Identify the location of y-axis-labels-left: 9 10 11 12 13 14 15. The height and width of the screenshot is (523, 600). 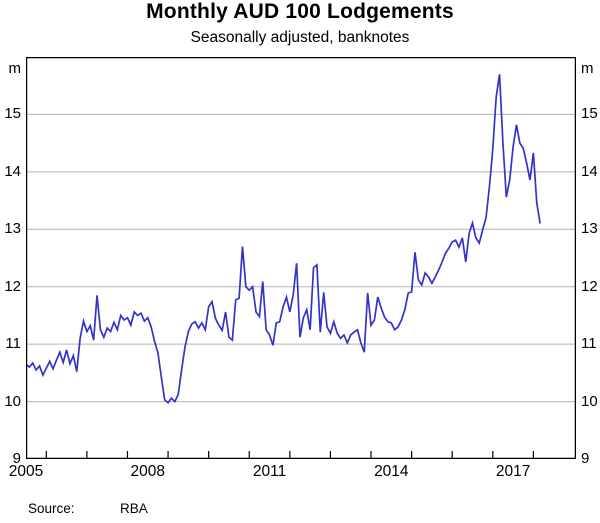
(10, 262).